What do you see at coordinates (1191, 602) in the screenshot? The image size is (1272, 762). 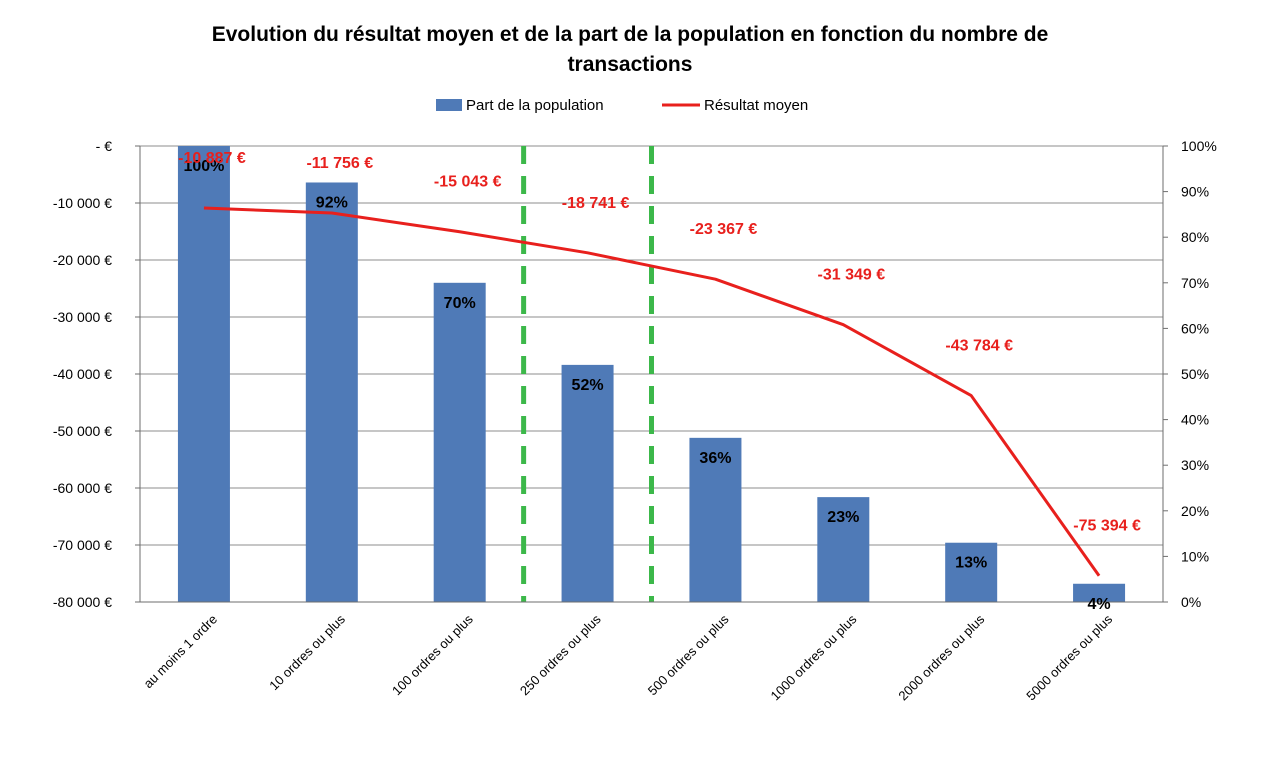 I see `right-tick-label-10: 0%` at bounding box center [1191, 602].